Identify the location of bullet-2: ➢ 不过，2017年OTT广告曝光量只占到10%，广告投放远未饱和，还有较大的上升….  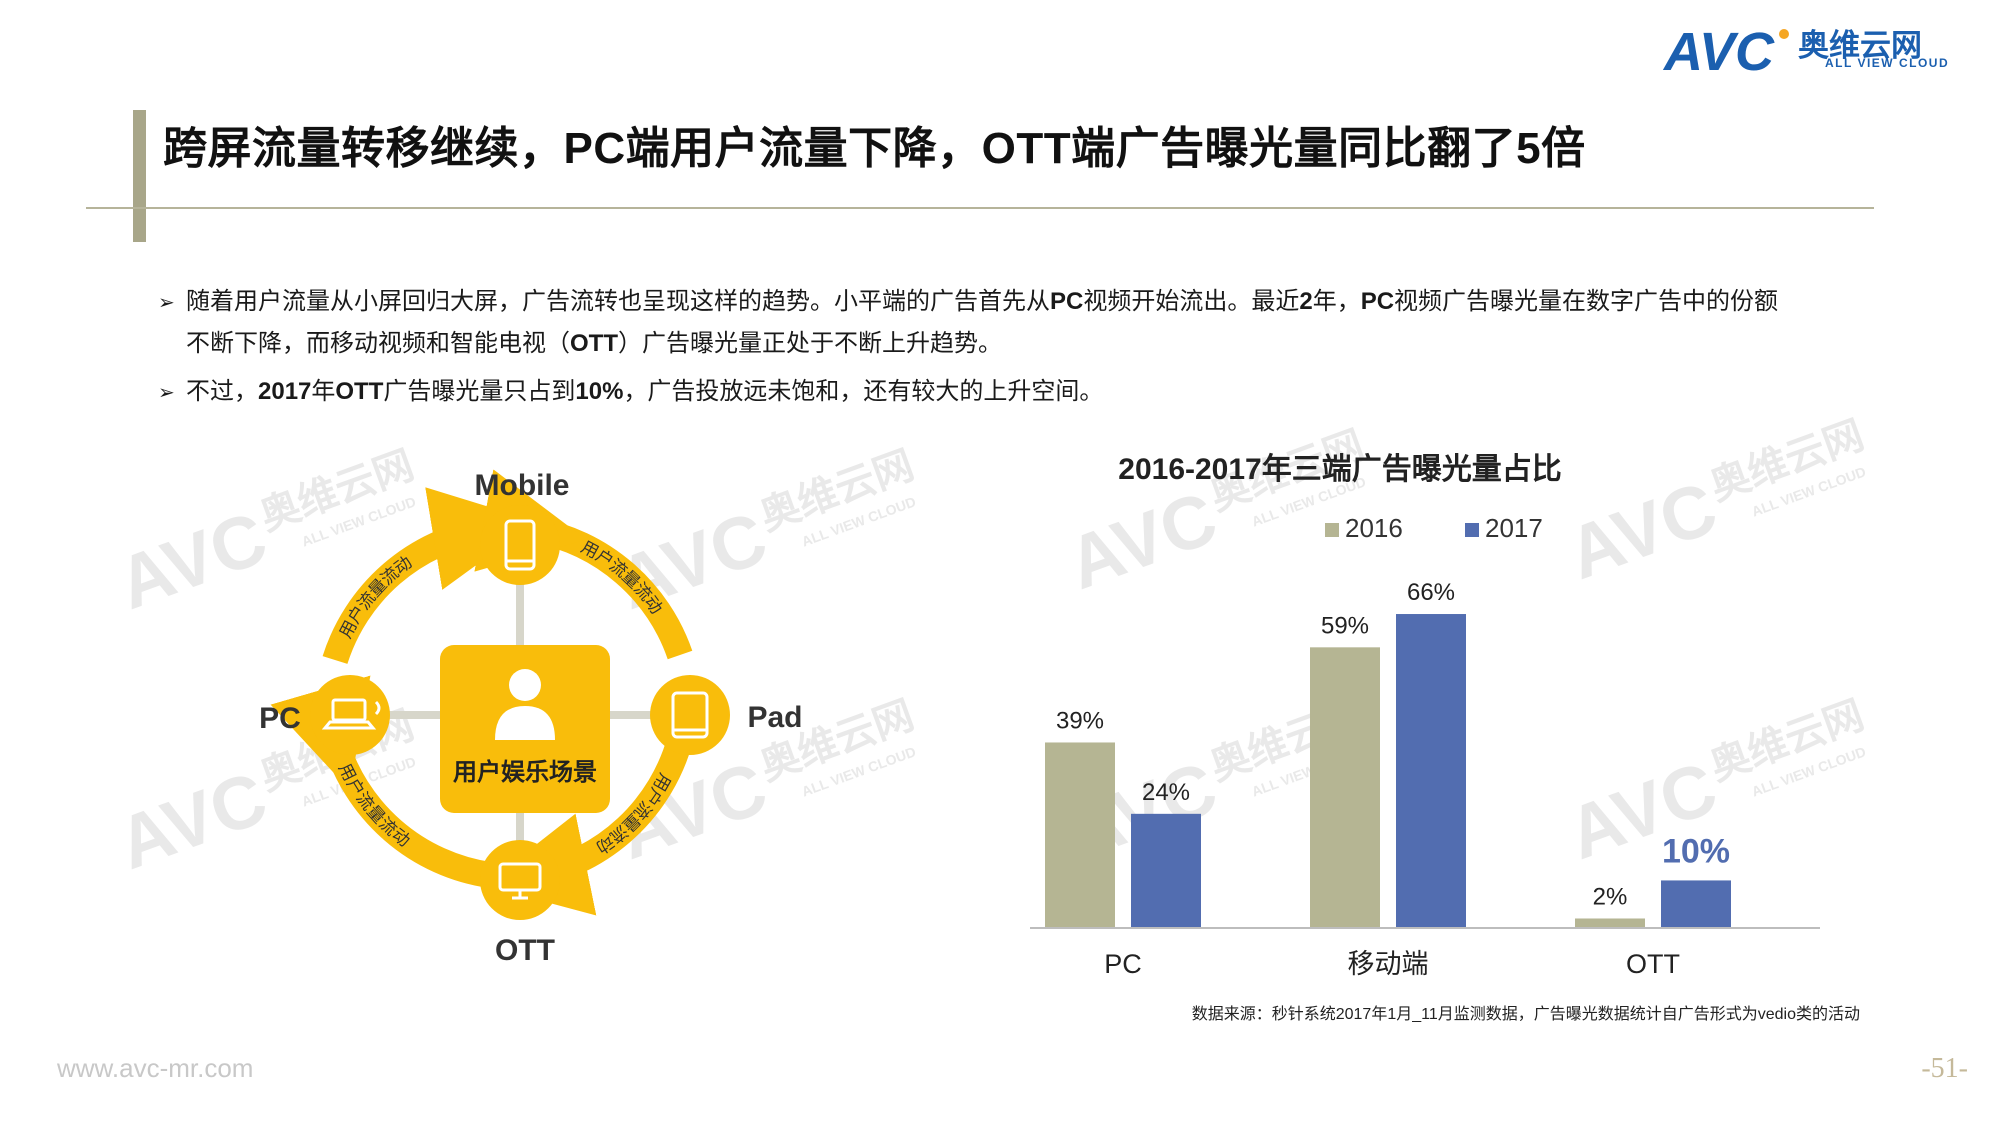
(630, 392).